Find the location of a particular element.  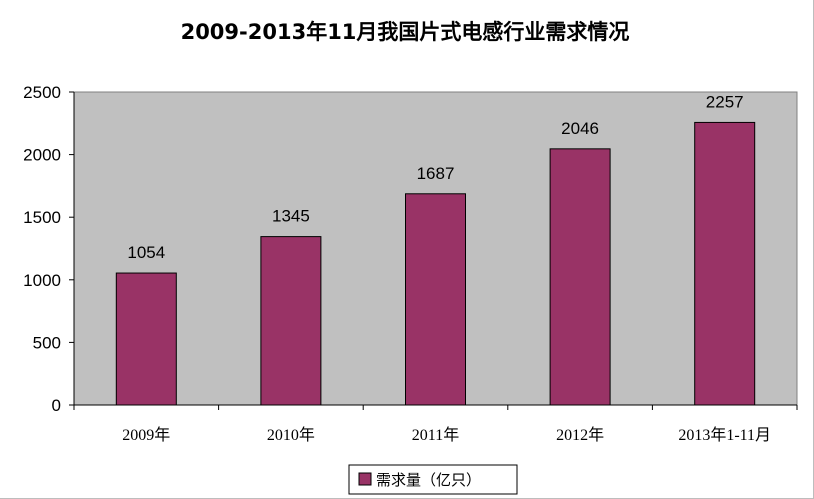

y-tick-label: 2000 is located at coordinates (42, 155).